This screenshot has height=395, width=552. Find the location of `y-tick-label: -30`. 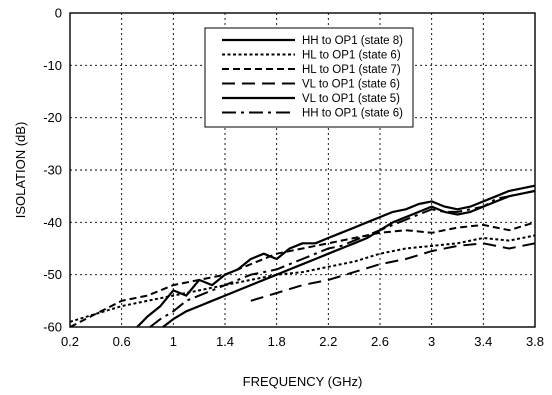

y-tick-label: -30 is located at coordinates (52, 170).